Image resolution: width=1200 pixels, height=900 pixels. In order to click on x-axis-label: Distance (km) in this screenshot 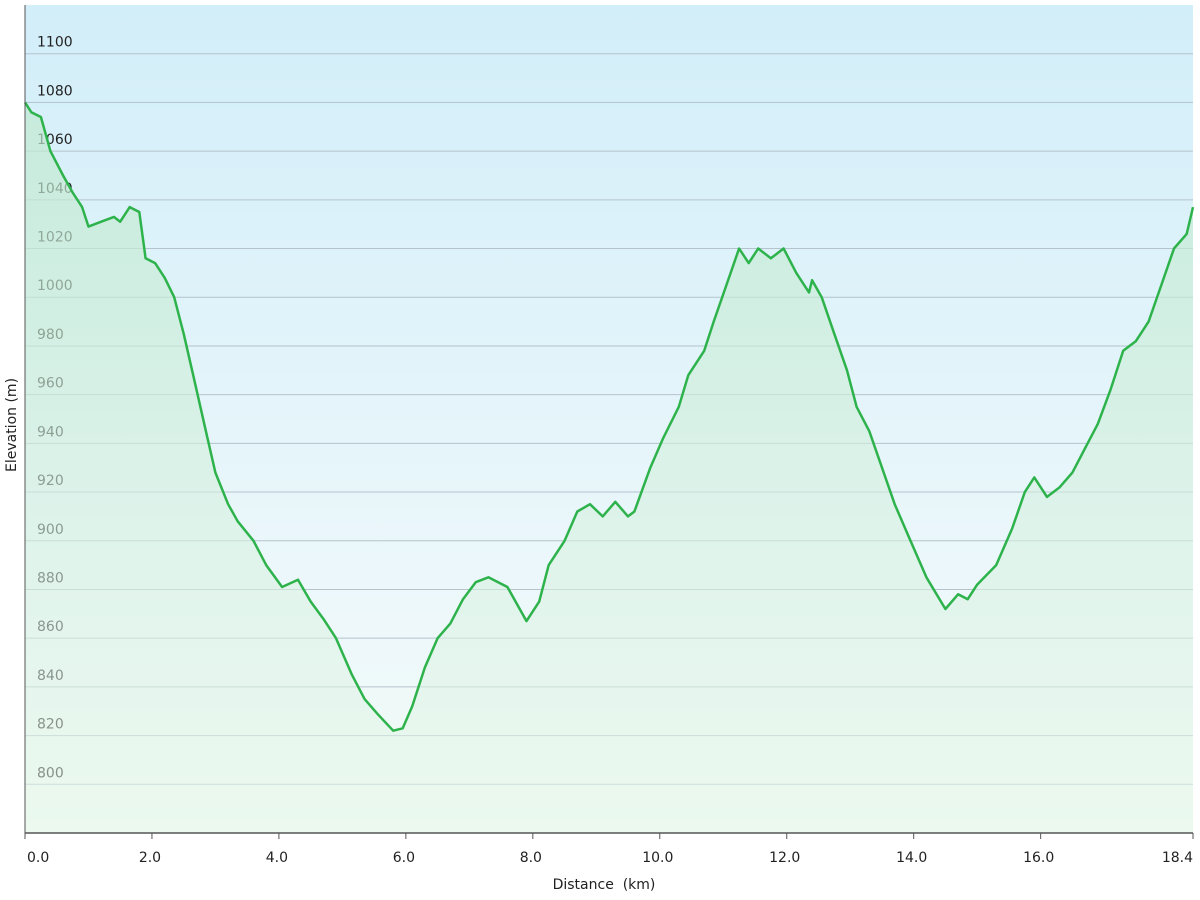, I will do `click(604, 885)`.